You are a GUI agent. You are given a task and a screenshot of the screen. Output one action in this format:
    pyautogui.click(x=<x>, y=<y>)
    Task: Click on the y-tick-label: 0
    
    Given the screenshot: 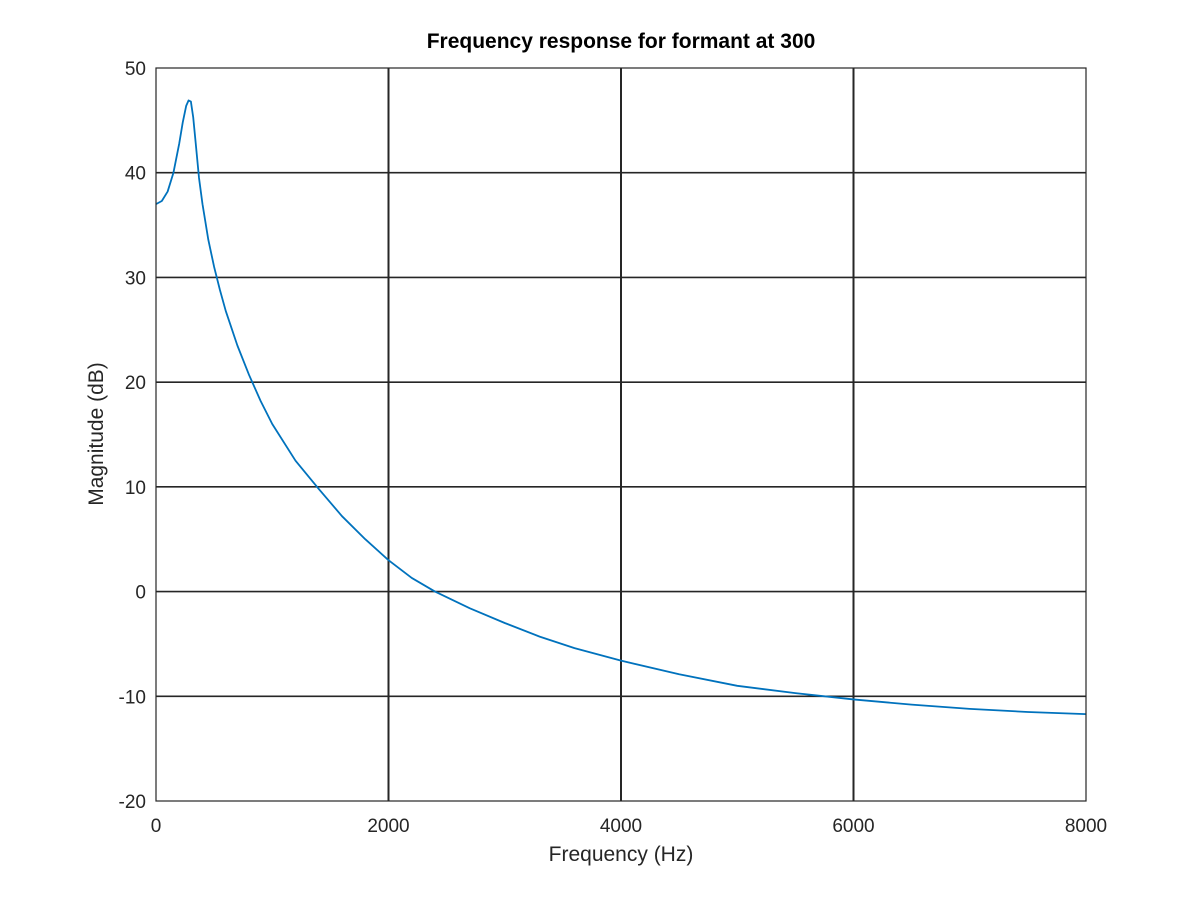 What is the action you would take?
    pyautogui.click(x=140, y=593)
    